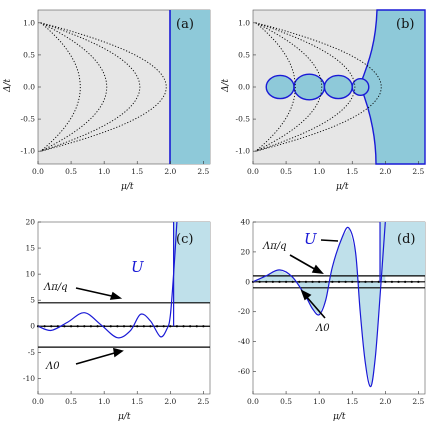 The height and width of the screenshot is (425, 439). Describe the element at coordinates (243, 151) in the screenshot. I see `y-tick-label: -1.0` at that location.